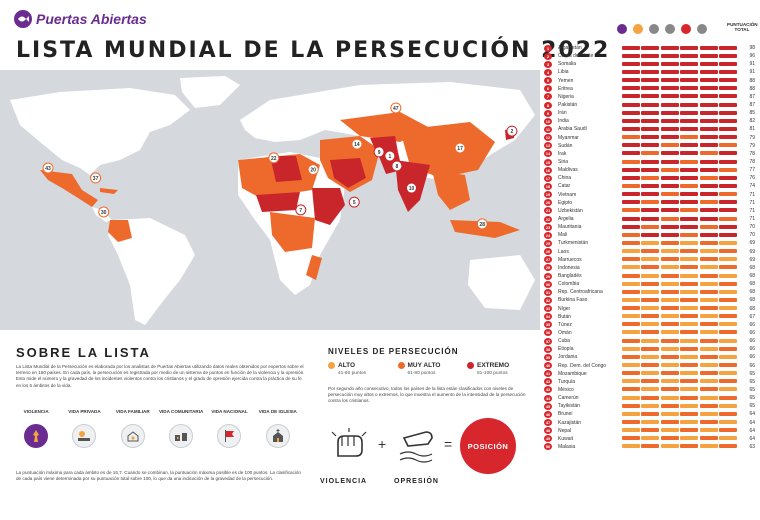 The height and width of the screenshot is (520, 760). I want to click on private-life-icon, so click(84, 436).